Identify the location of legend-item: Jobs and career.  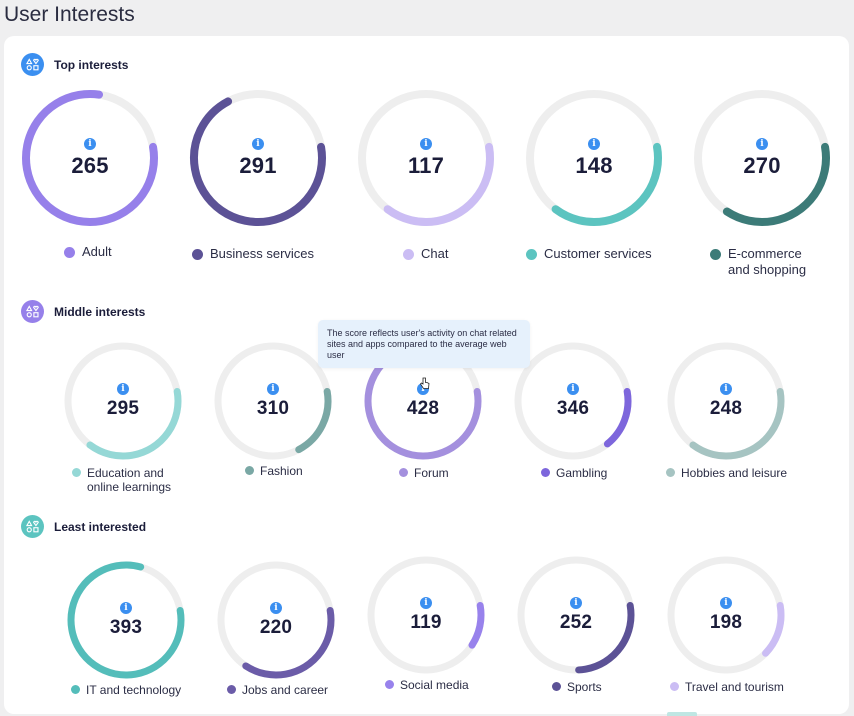
(277, 690).